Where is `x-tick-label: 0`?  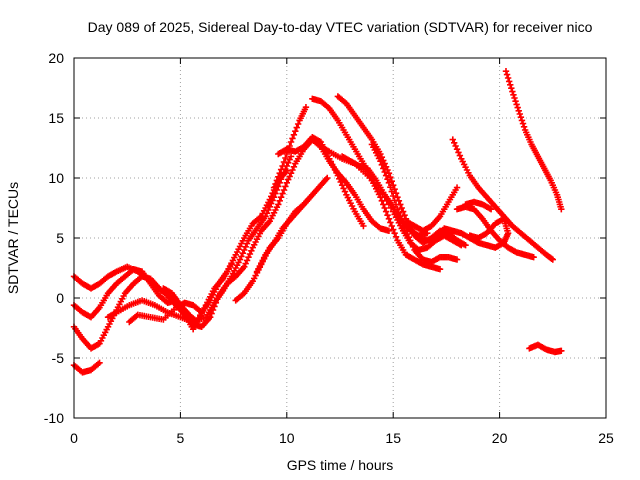 x-tick-label: 0 is located at coordinates (74, 438).